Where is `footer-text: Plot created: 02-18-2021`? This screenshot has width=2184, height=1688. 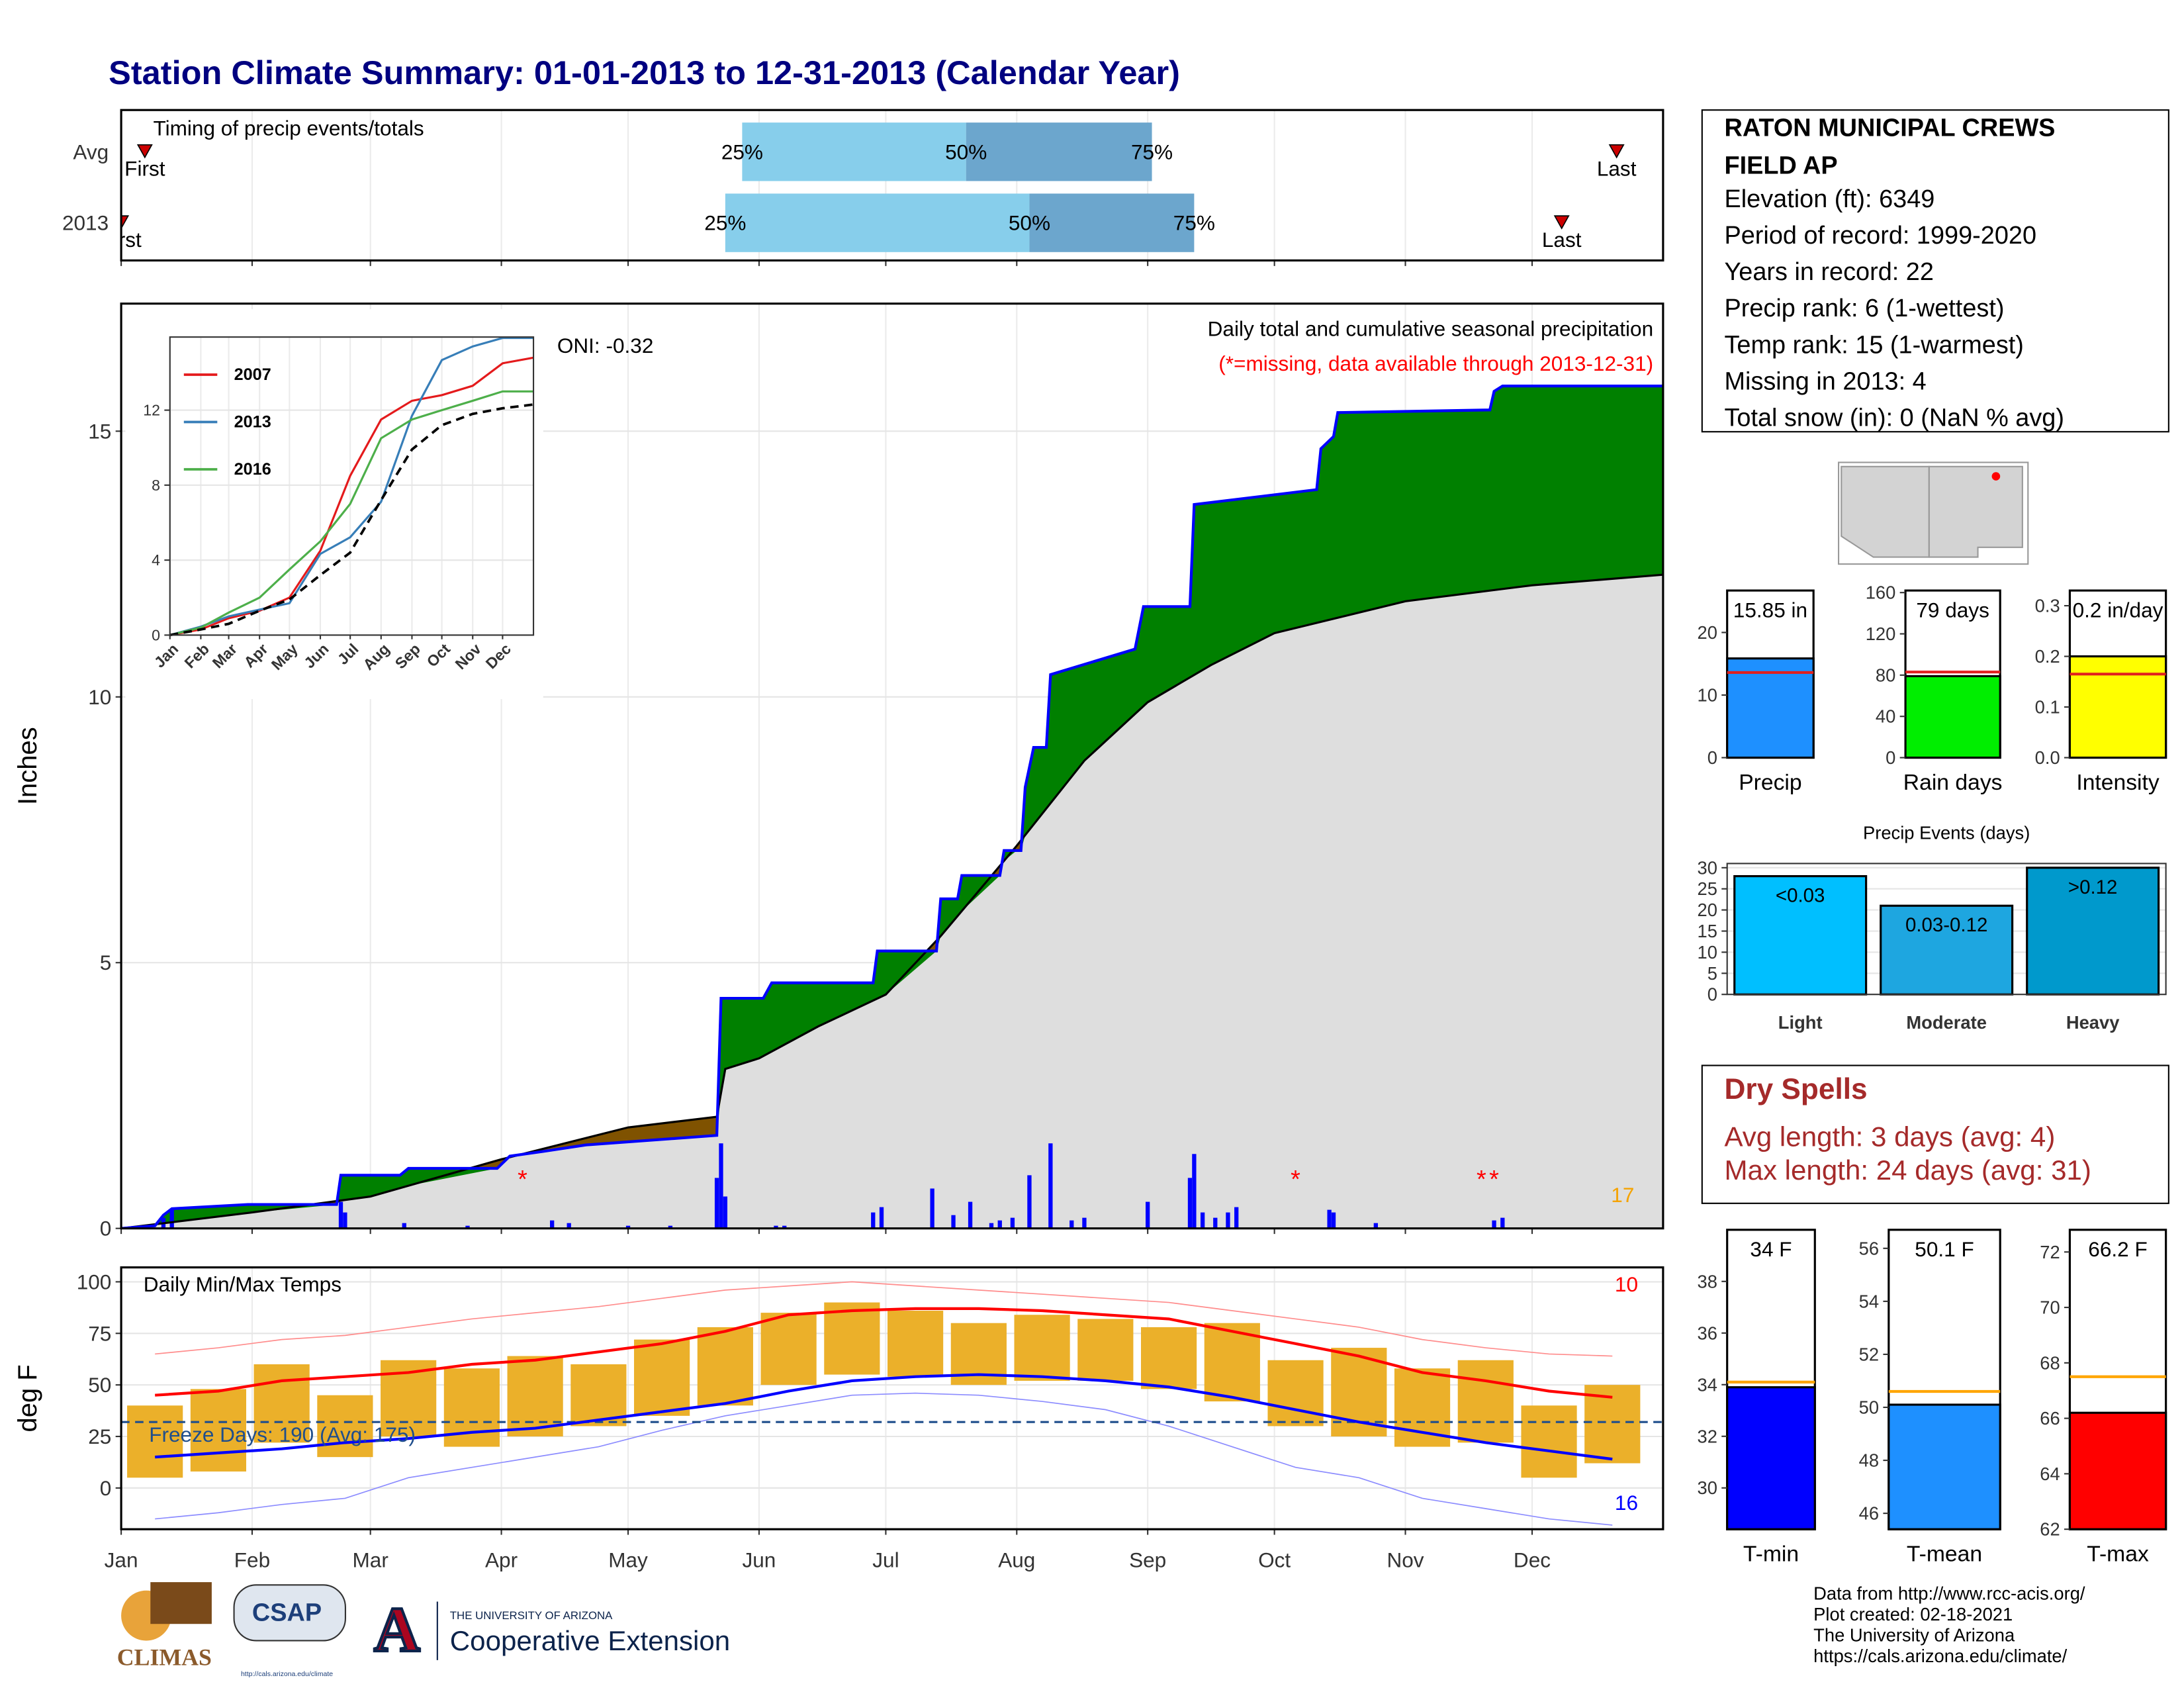 footer-text: Plot created: 02-18-2021 is located at coordinates (1913, 1614).